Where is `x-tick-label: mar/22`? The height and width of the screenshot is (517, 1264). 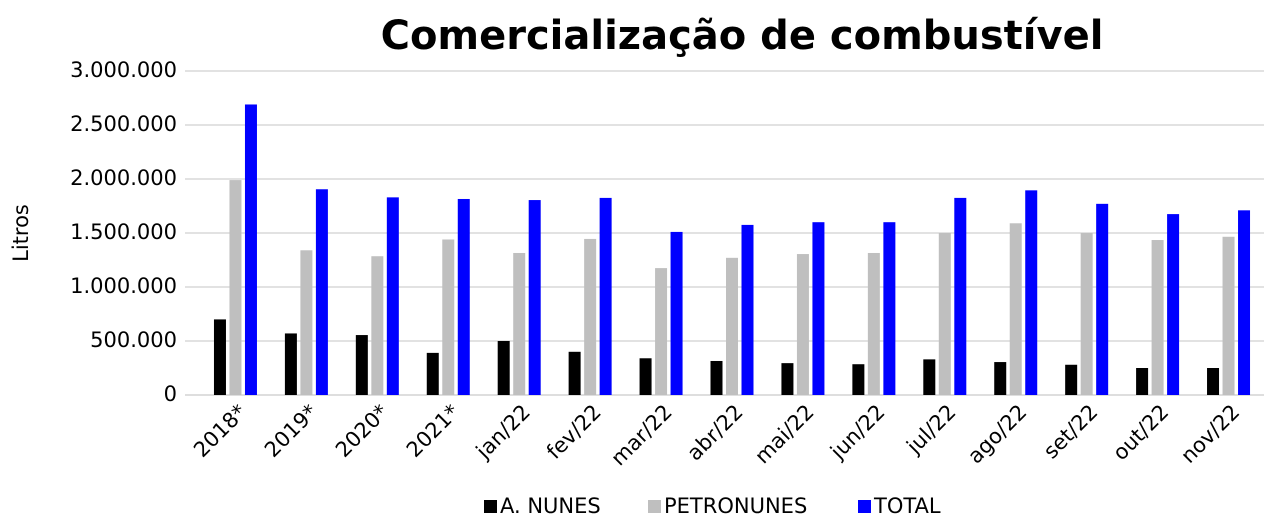 x-tick-label: mar/22 is located at coordinates (641, 435).